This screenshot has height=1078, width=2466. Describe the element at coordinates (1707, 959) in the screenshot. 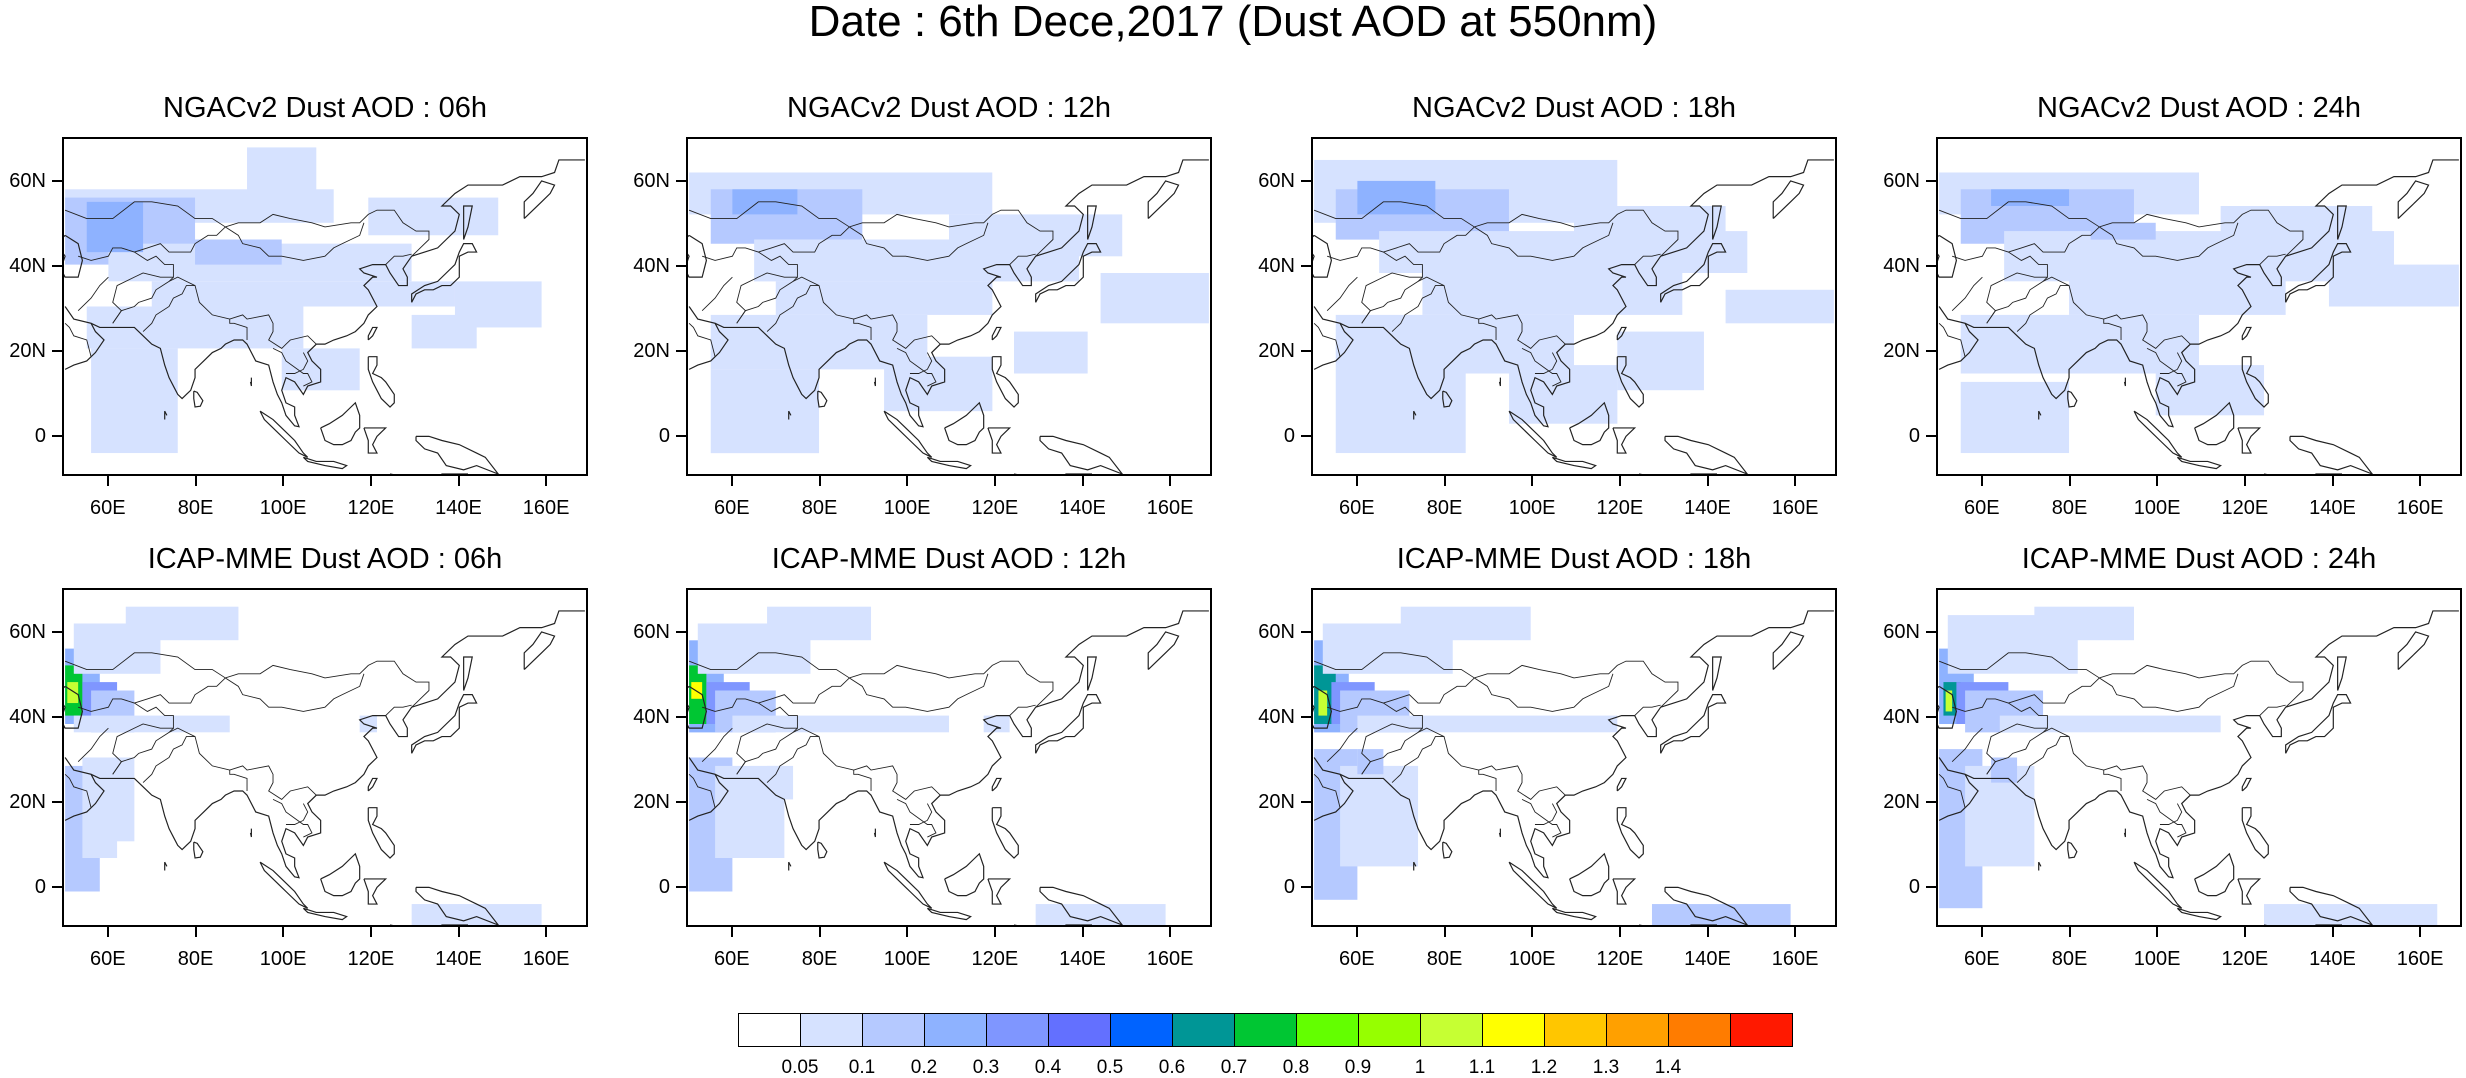

I see `lon-label: 140E` at that location.